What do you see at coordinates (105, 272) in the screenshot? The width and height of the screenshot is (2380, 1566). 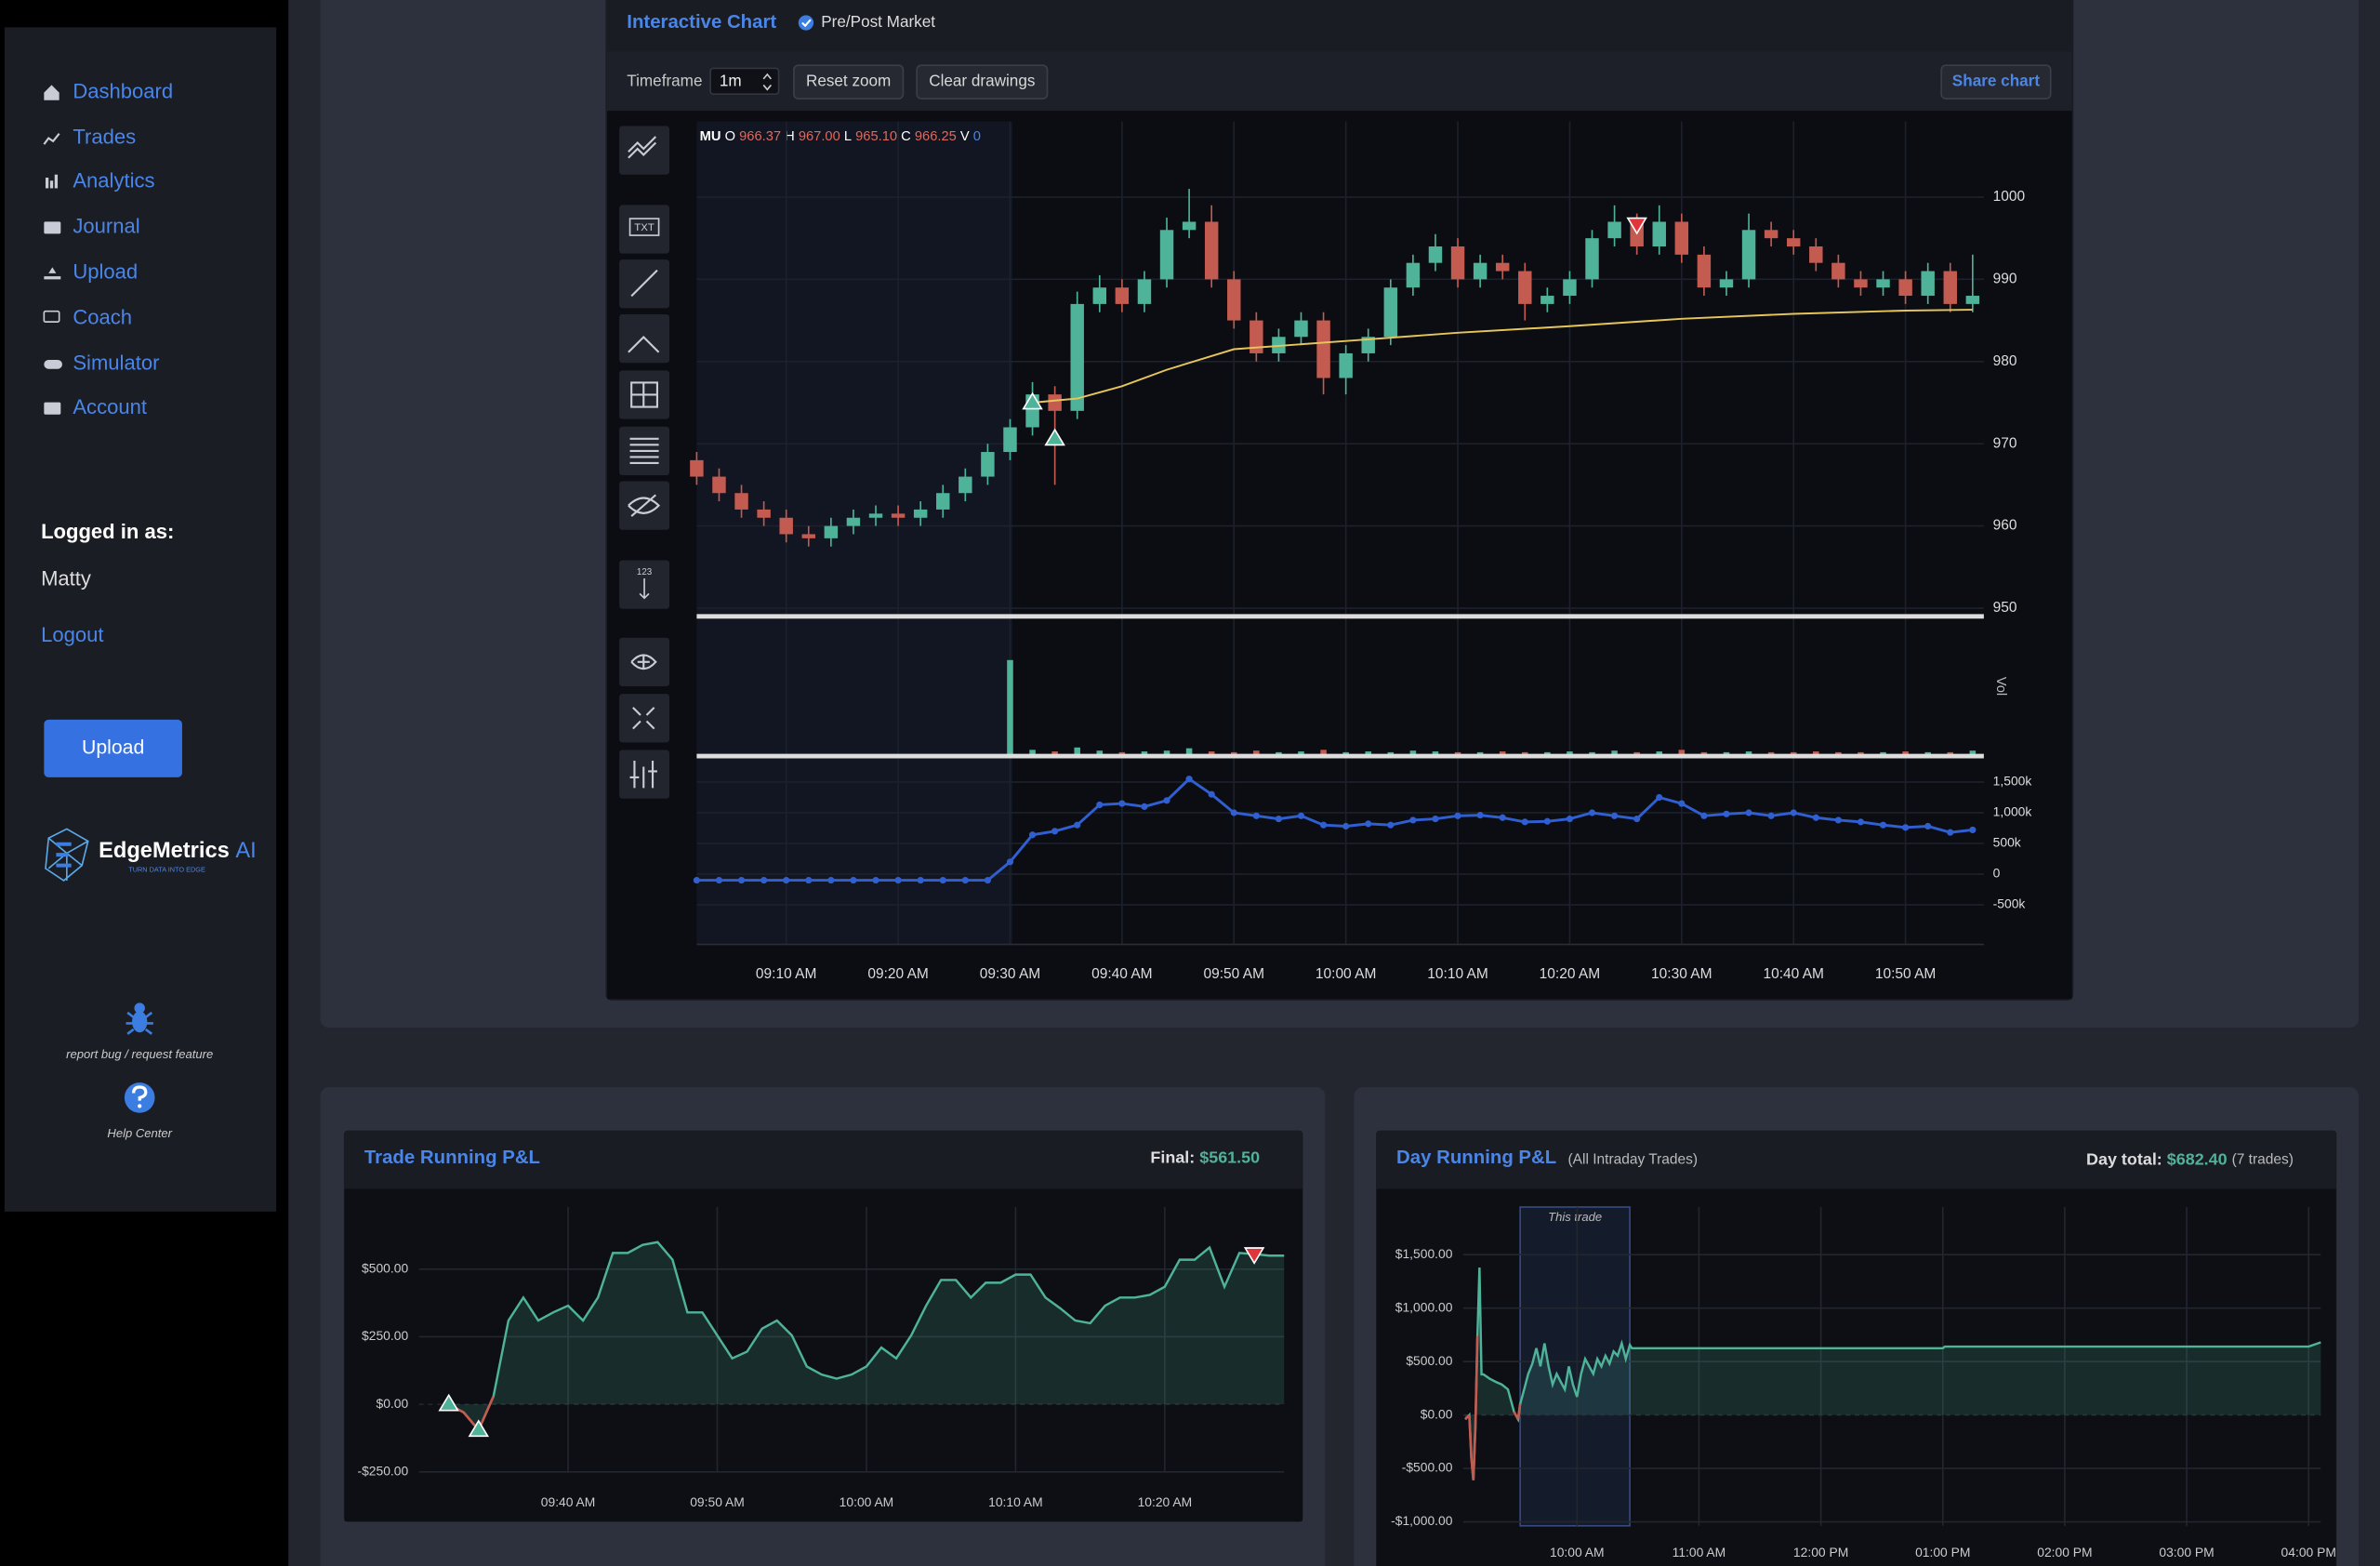 I see `nav-item: Upload` at bounding box center [105, 272].